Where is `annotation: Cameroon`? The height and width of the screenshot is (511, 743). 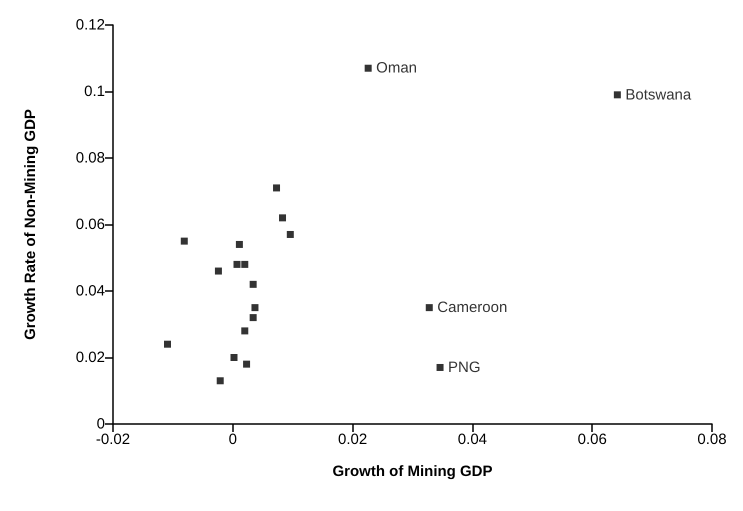
annotation: Cameroon is located at coordinates (472, 307).